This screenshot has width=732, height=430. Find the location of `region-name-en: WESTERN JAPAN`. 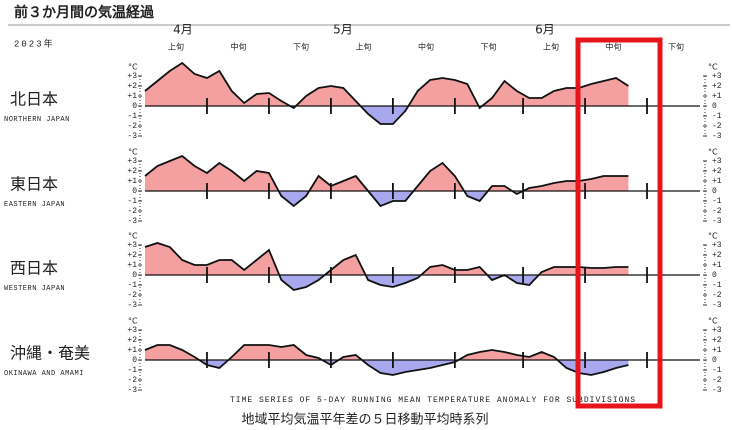

region-name-en: WESTERN JAPAN is located at coordinates (34, 289).